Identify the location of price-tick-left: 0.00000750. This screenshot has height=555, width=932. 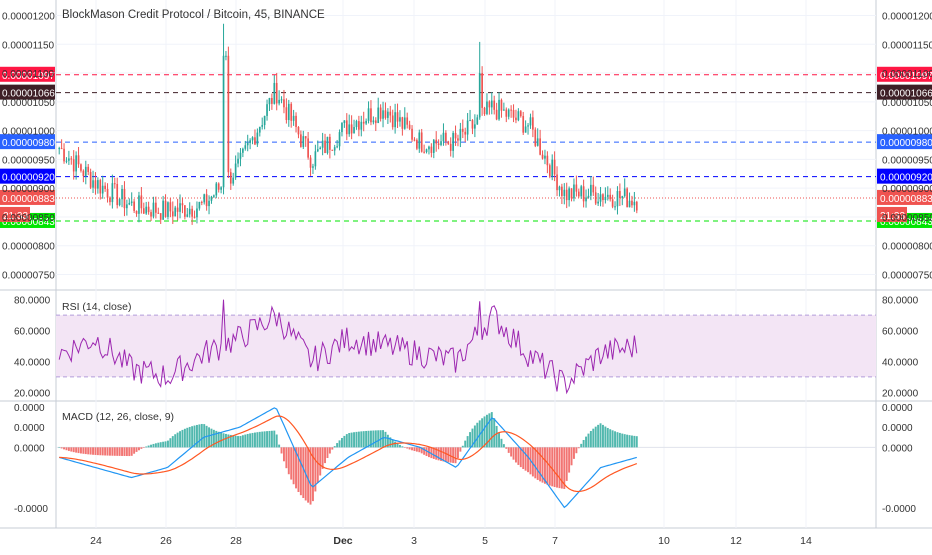
(28, 275).